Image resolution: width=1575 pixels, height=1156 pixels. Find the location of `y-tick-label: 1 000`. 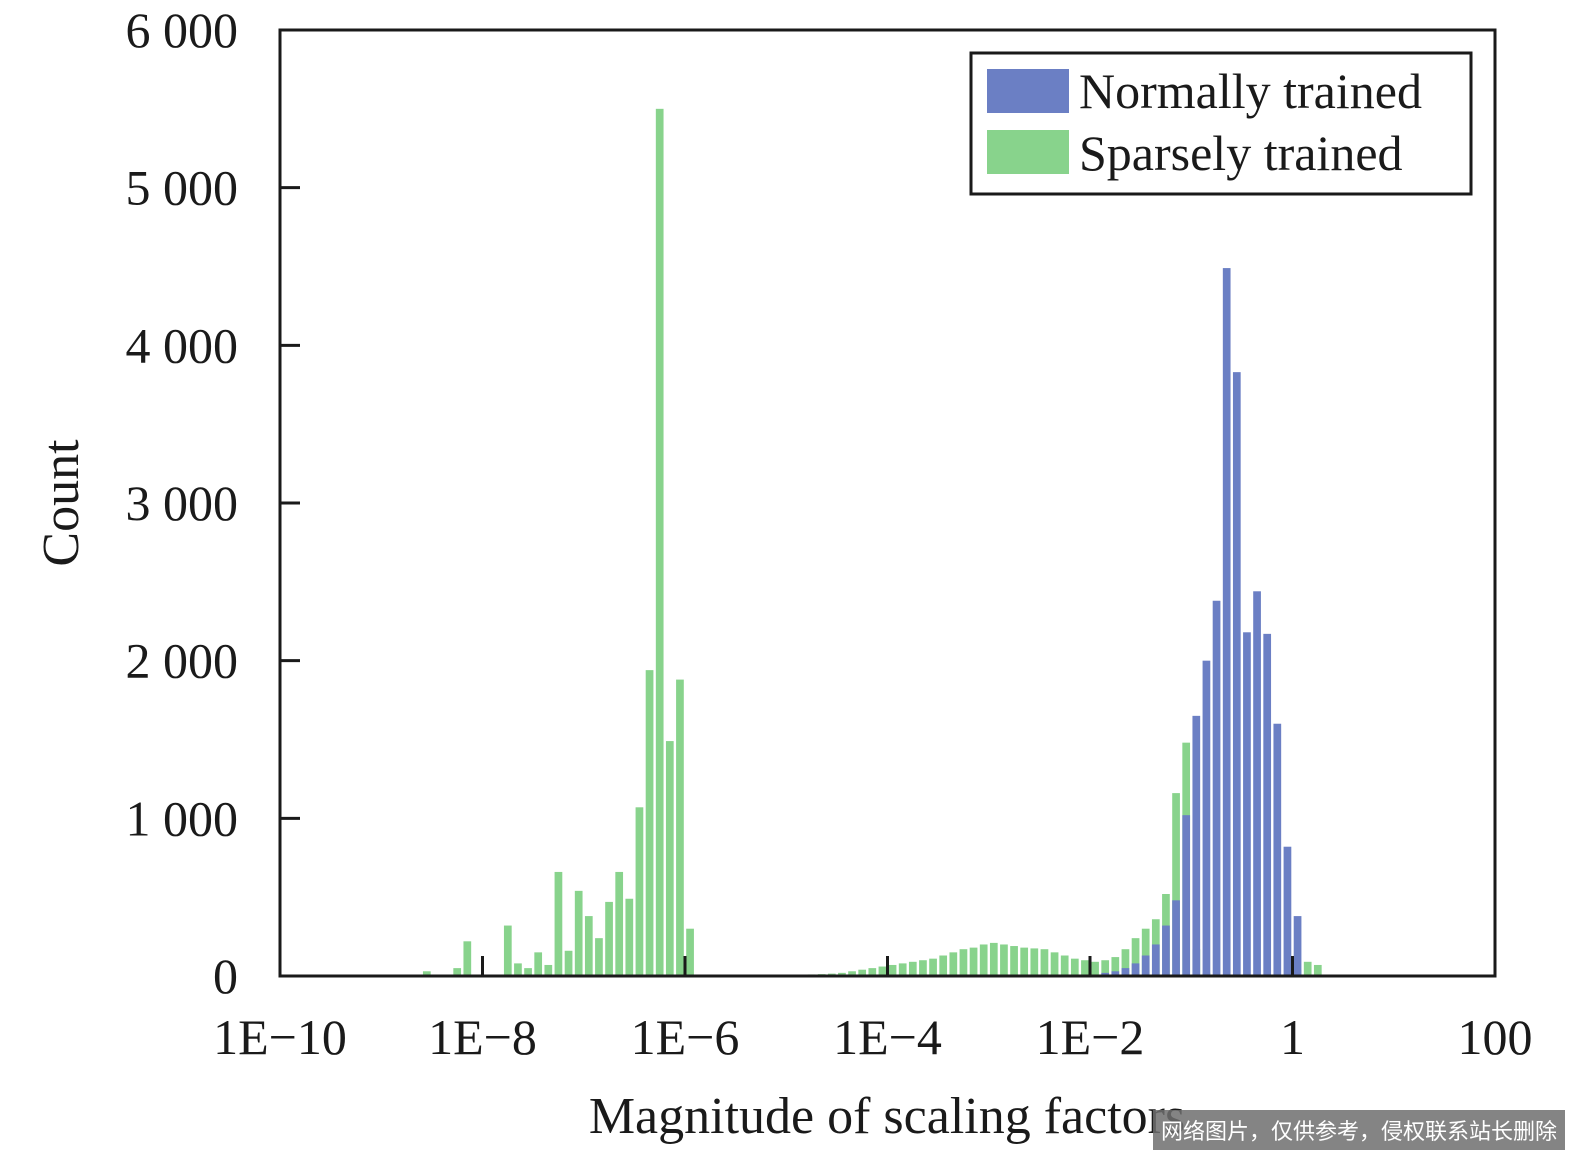

y-tick-label: 1 000 is located at coordinates (182, 818).